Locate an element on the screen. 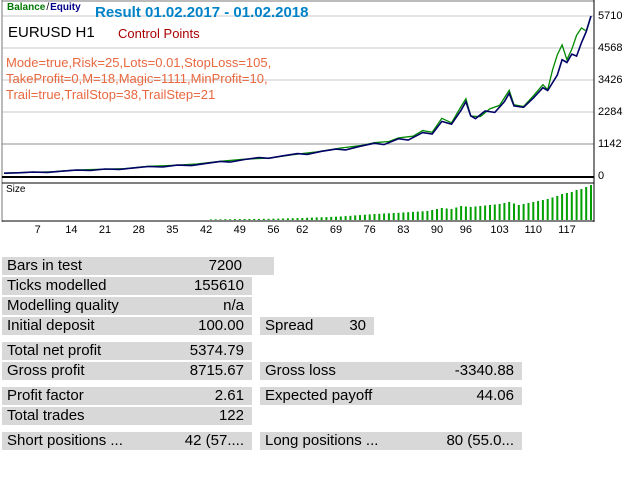 This screenshot has height=480, width=640. report-cell: Spread 30 is located at coordinates (317, 326).